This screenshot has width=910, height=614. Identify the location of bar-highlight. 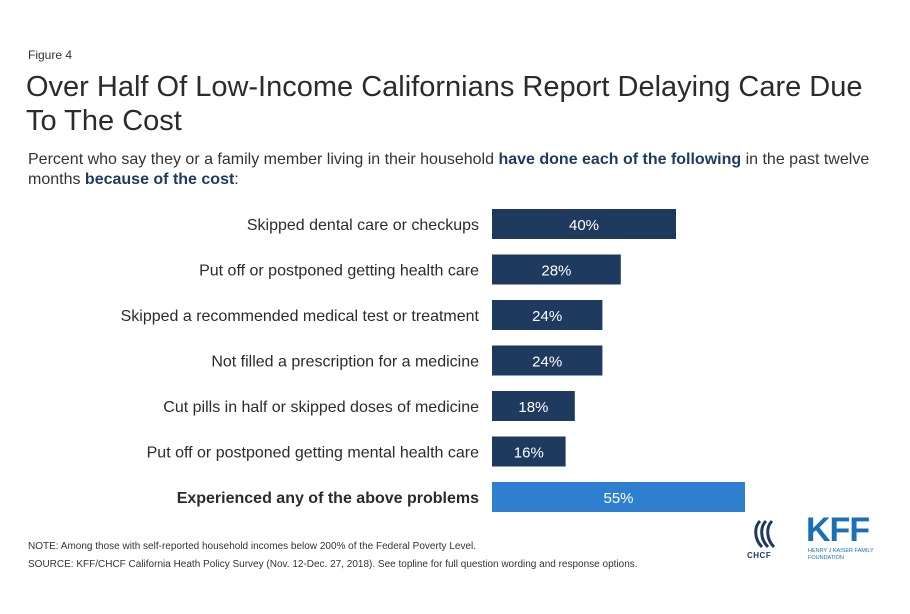
(618, 497).